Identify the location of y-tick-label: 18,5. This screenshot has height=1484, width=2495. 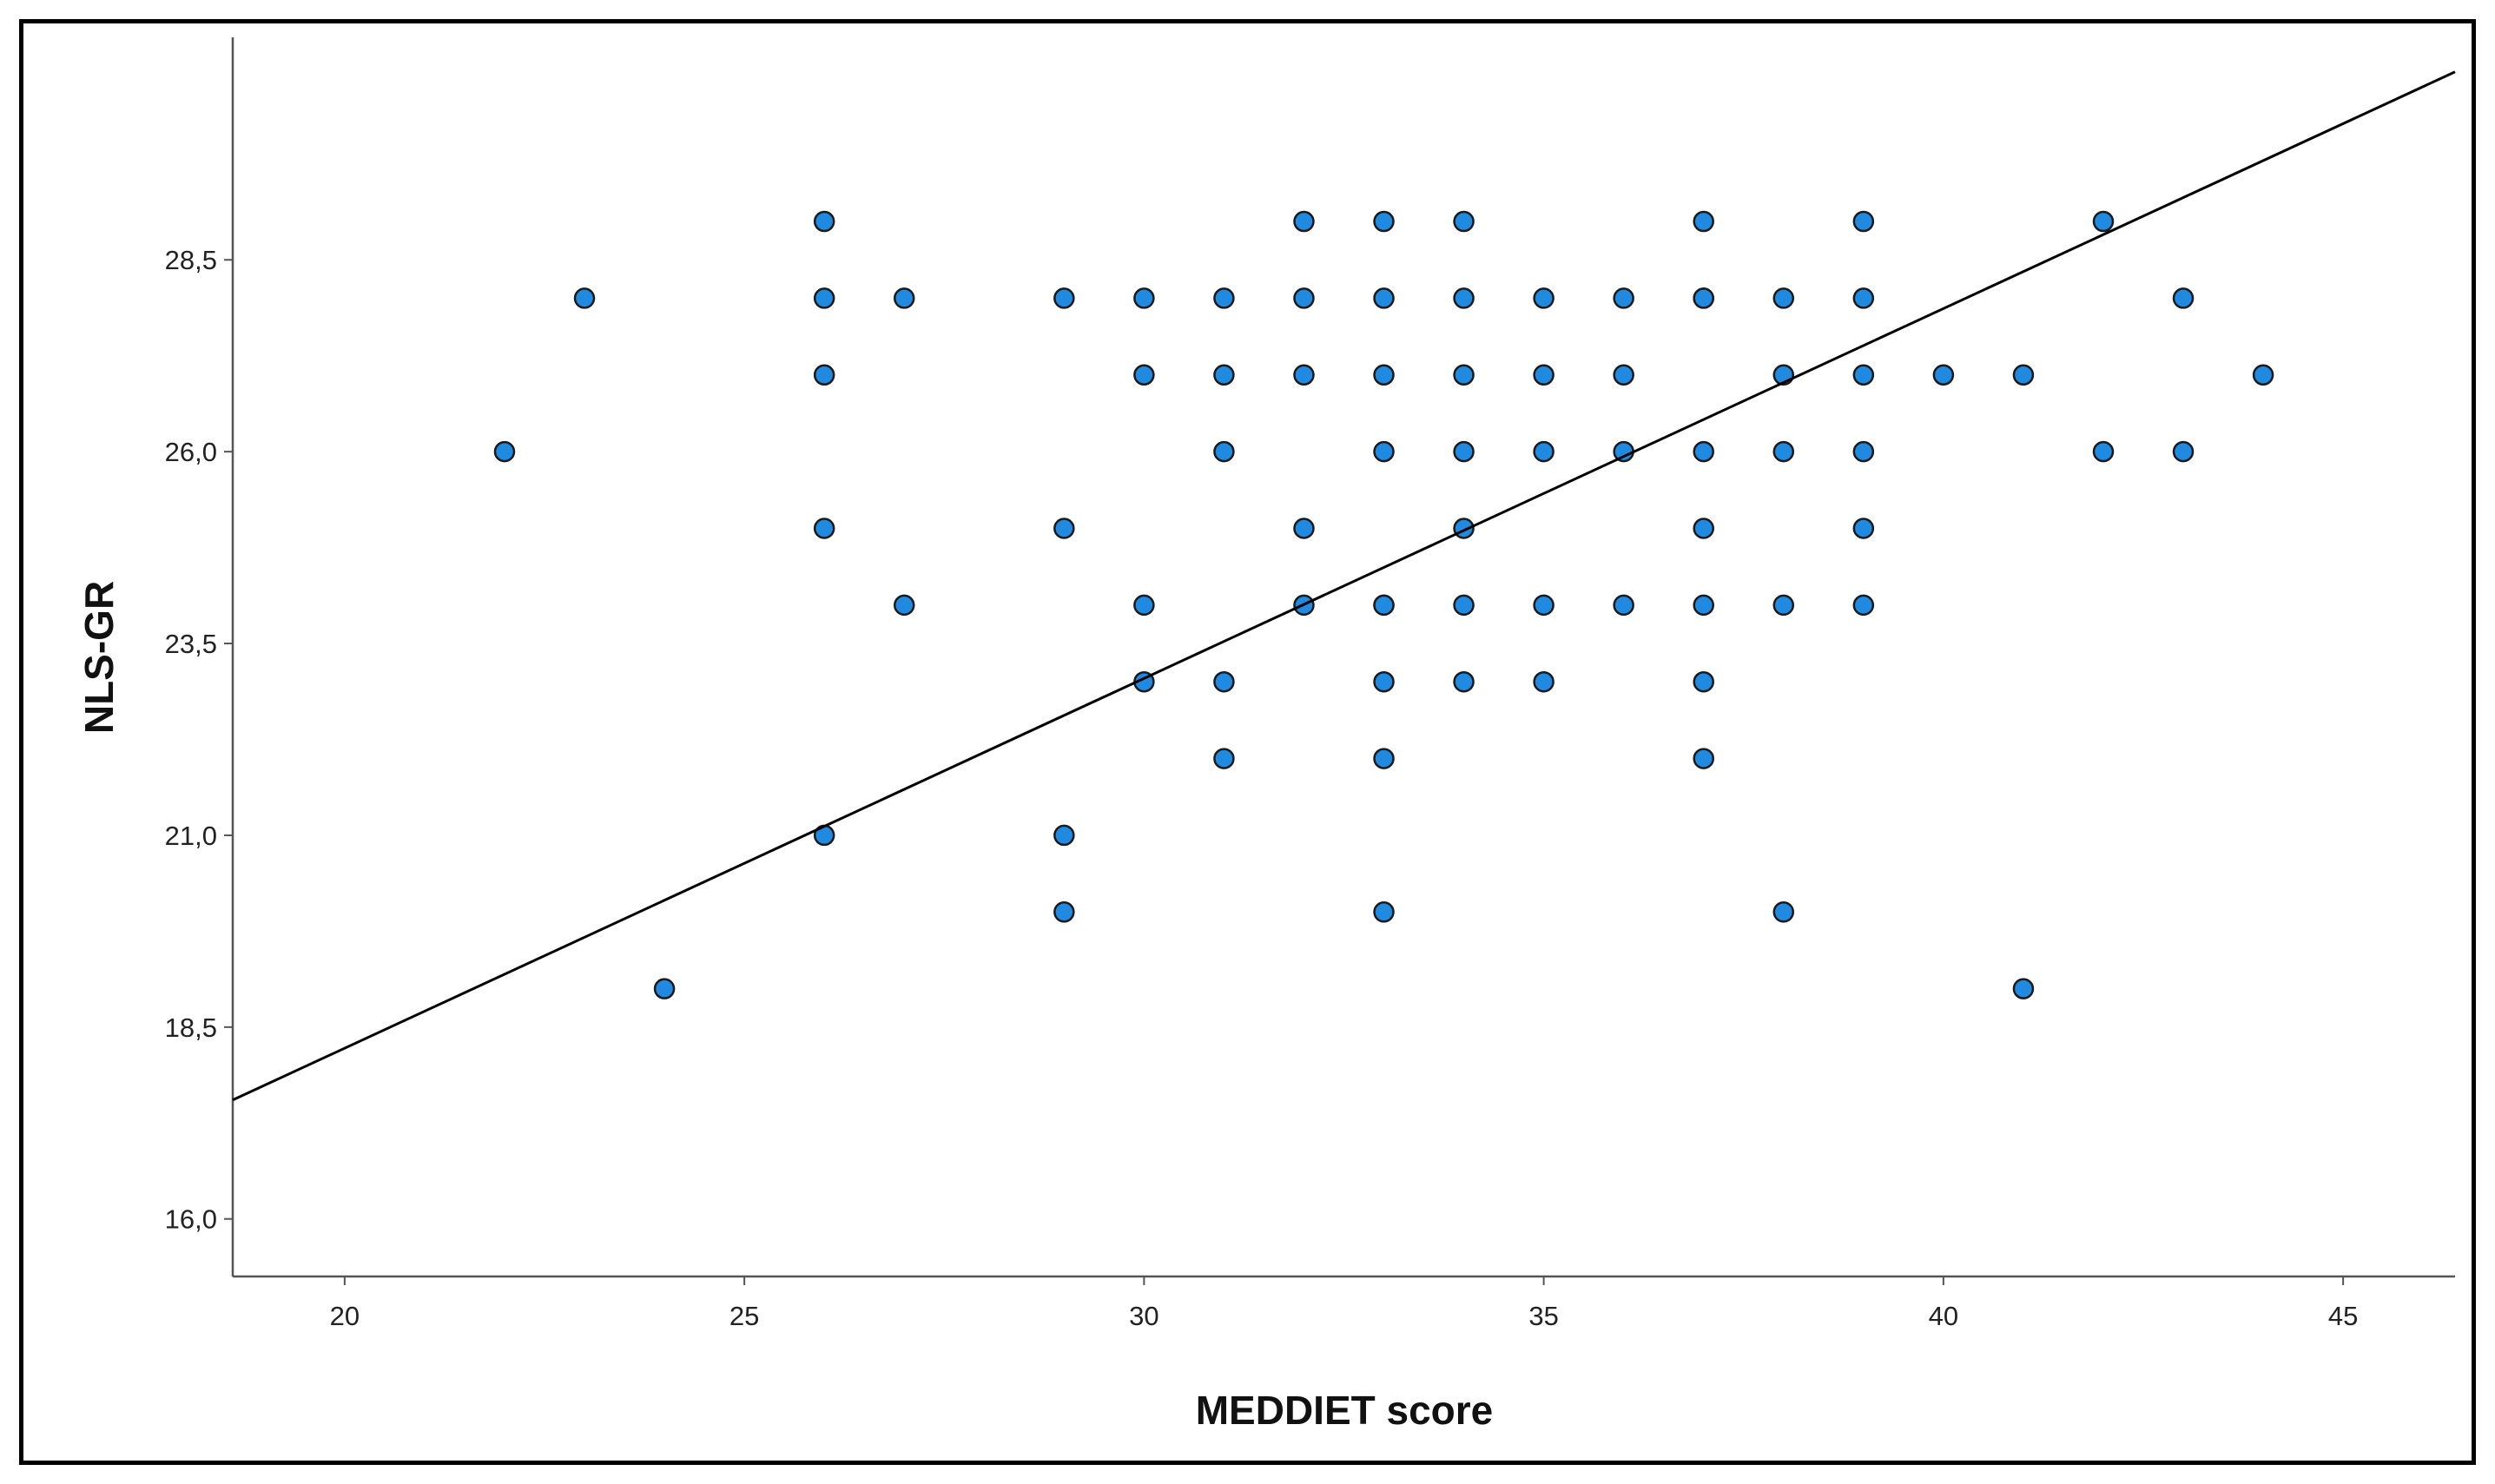
(191, 1027).